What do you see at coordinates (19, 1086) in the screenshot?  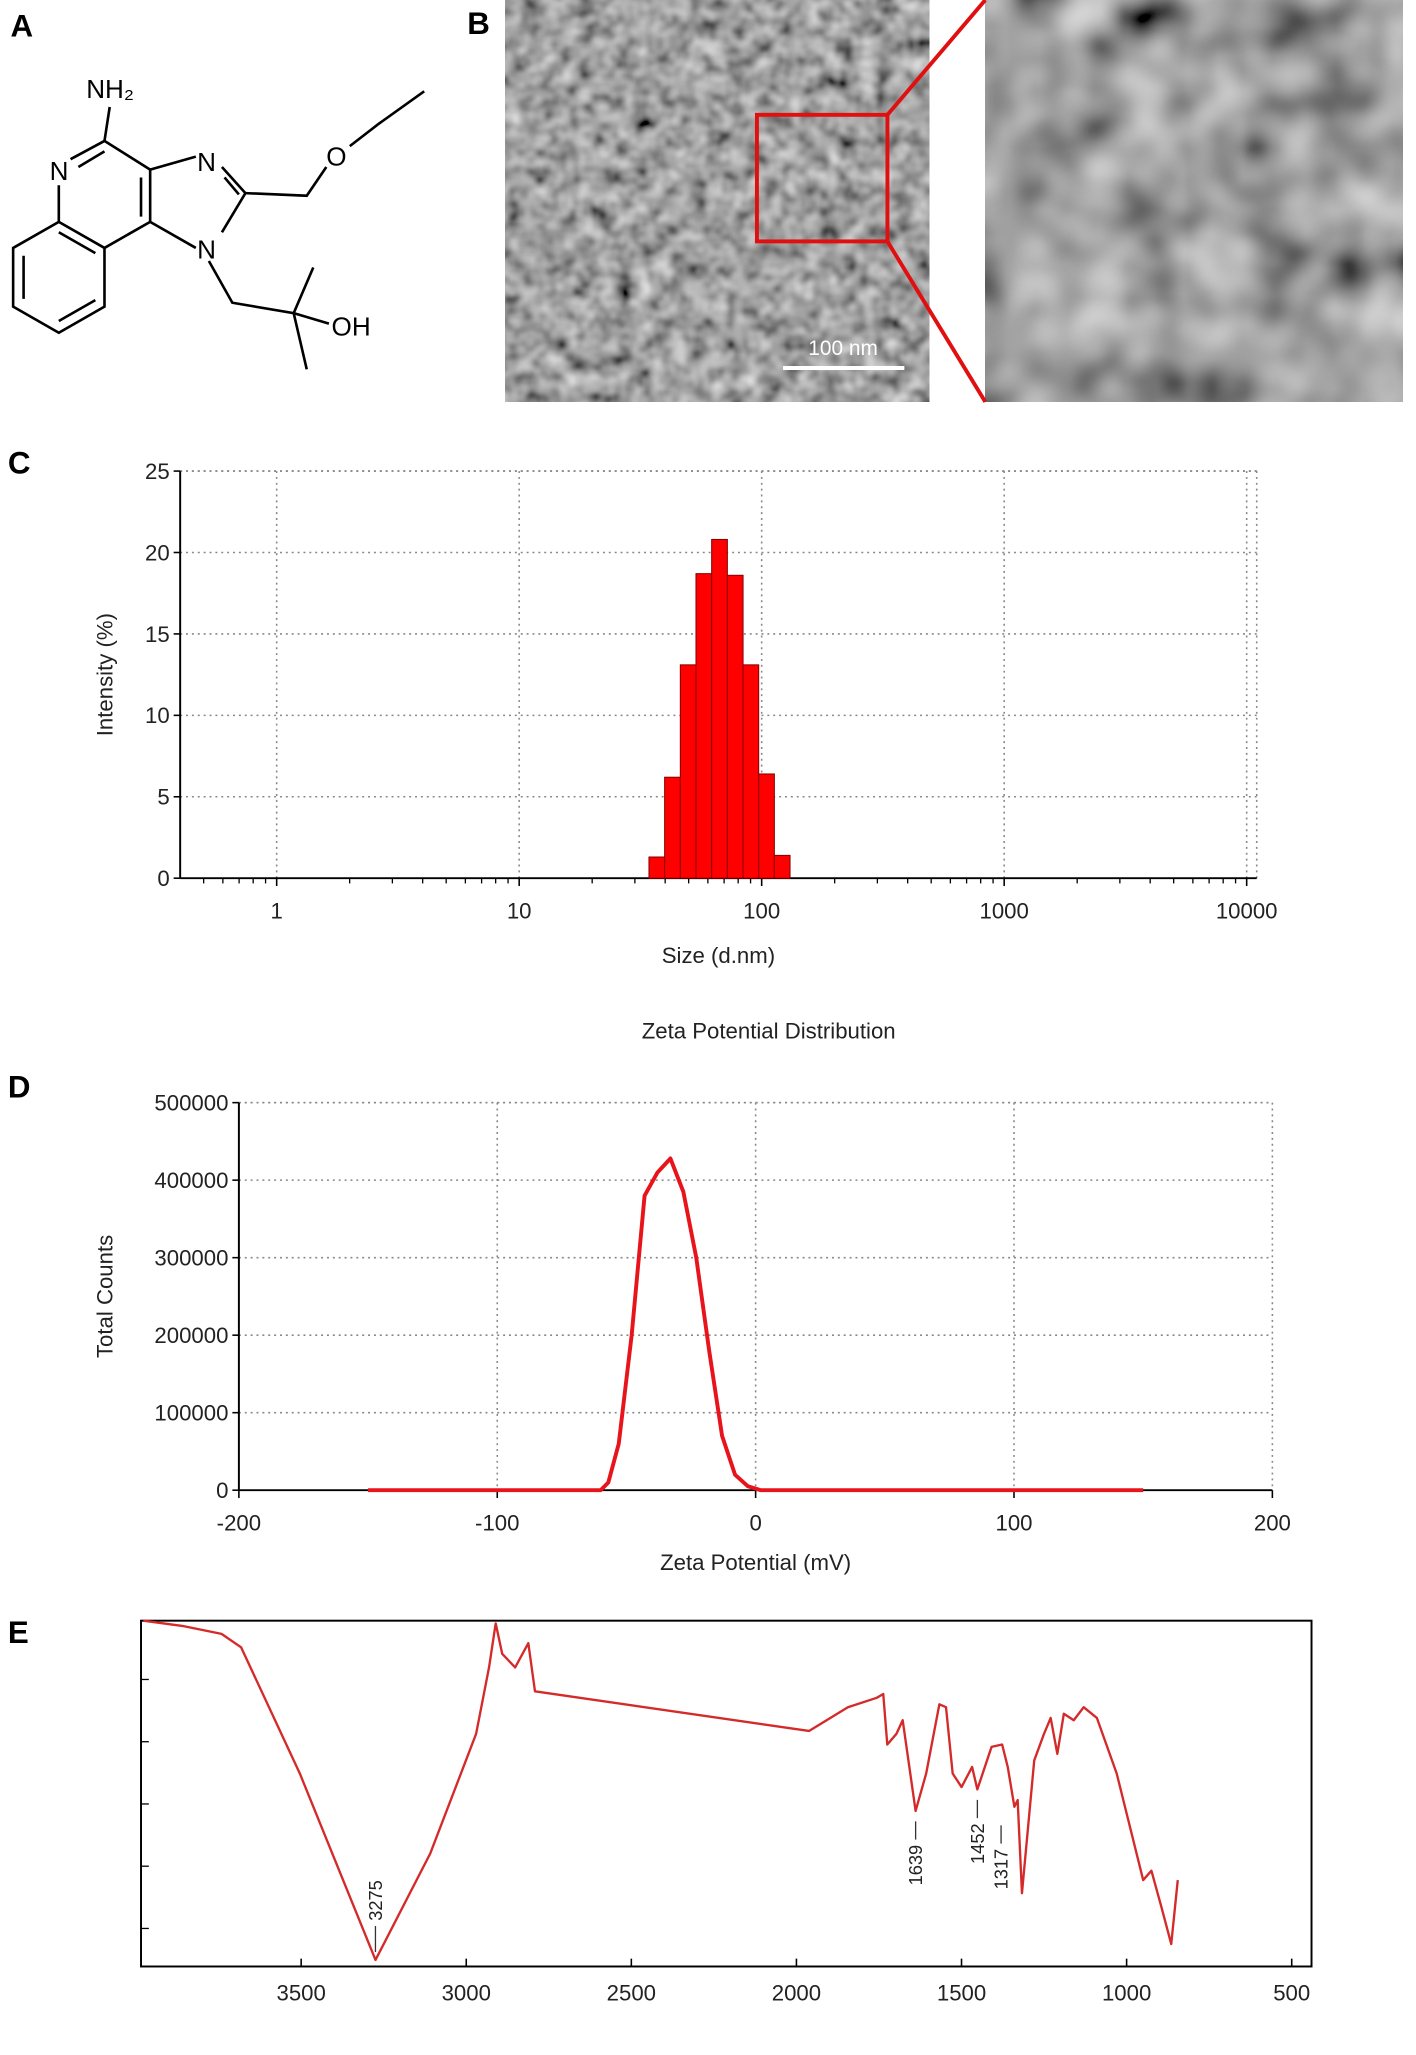 I see `panel-label: D` at bounding box center [19, 1086].